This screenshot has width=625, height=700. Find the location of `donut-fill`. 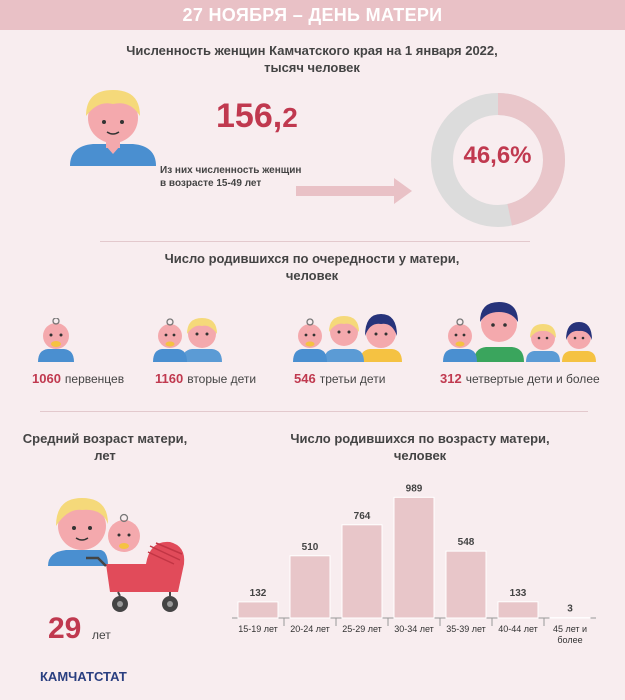

donut-fill is located at coordinates (498, 160).